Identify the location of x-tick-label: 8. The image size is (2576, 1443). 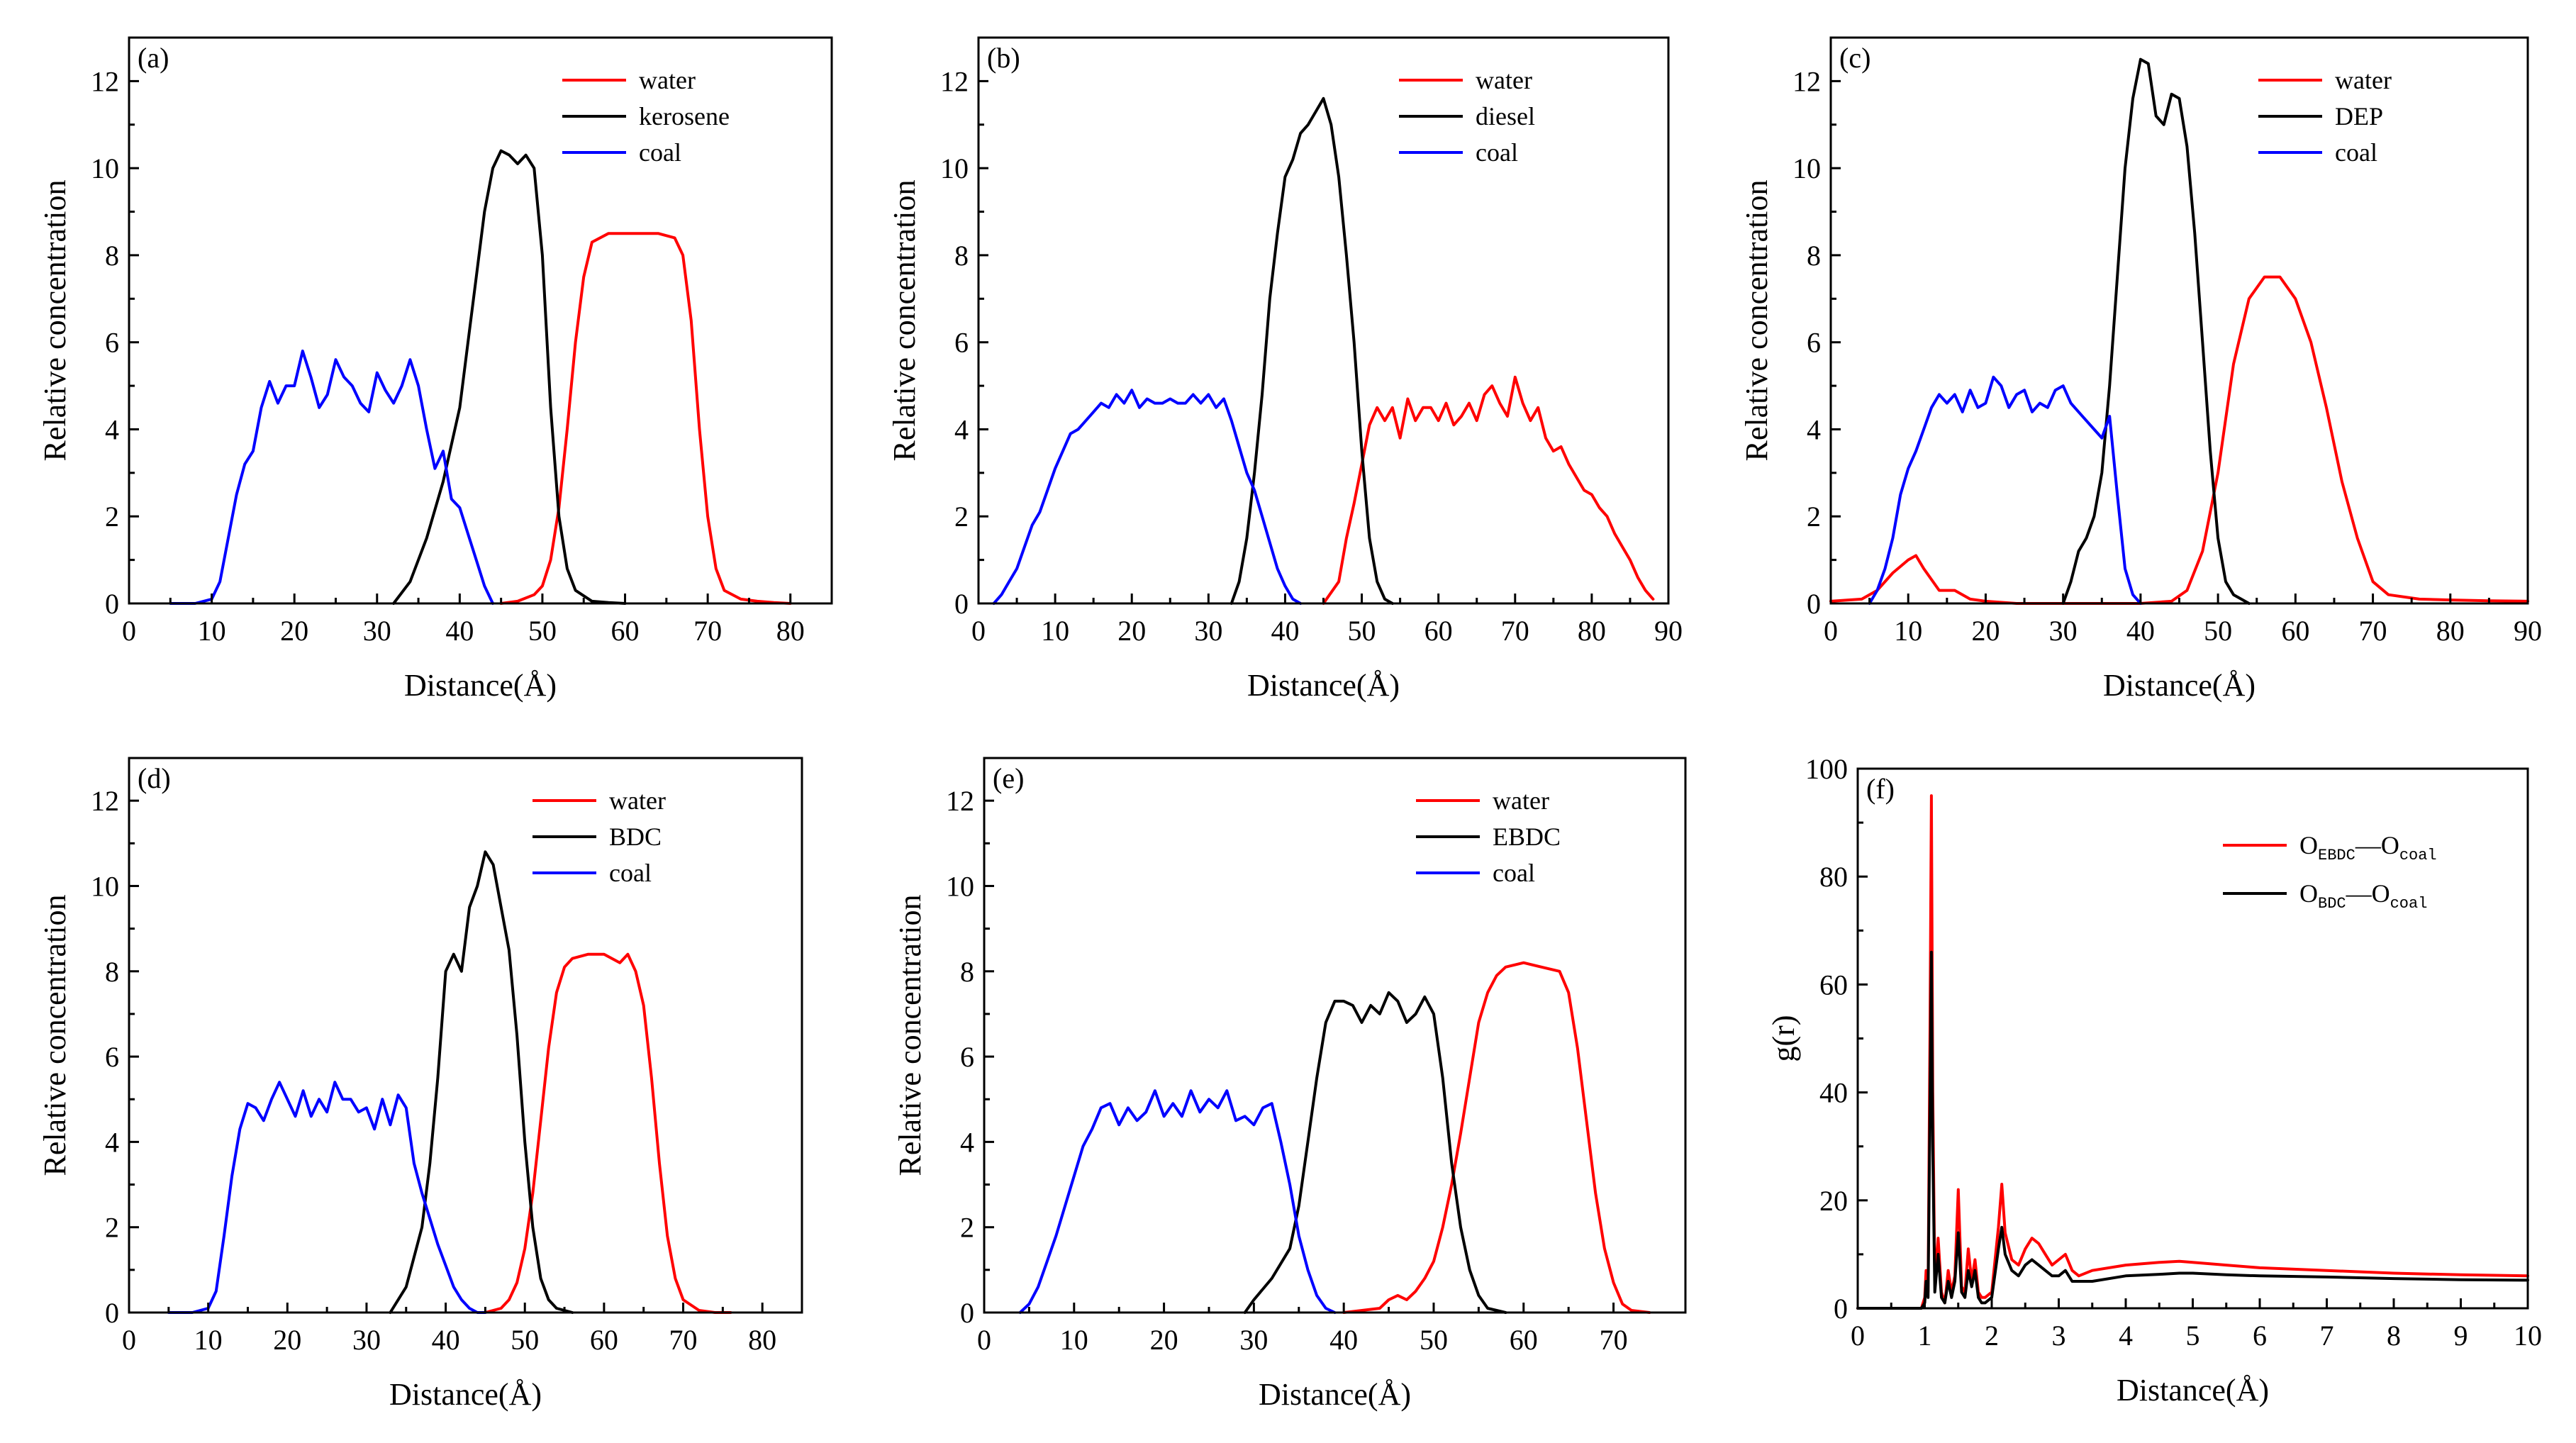
(2394, 1336).